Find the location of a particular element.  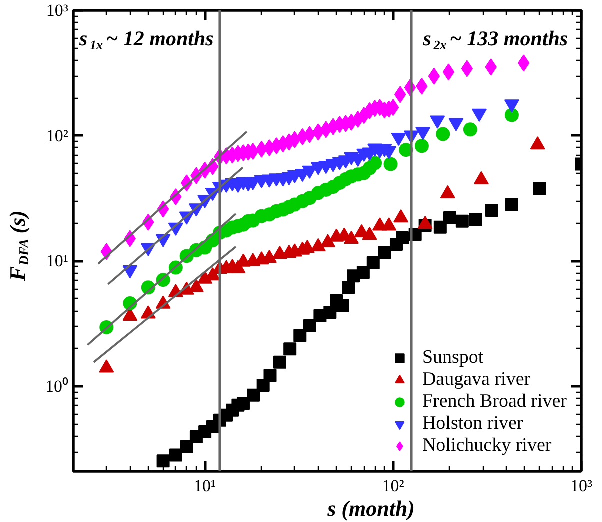

x-axis-title: s (month) is located at coordinates (371, 508).